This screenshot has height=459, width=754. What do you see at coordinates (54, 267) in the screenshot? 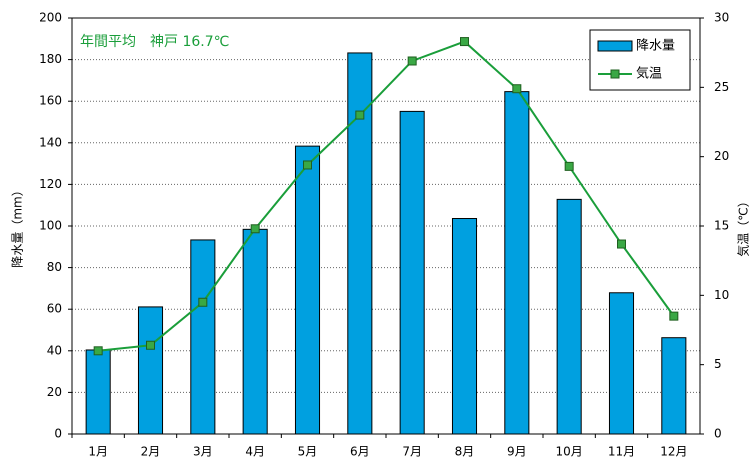
I see `y-tick-label: 80` at bounding box center [54, 267].